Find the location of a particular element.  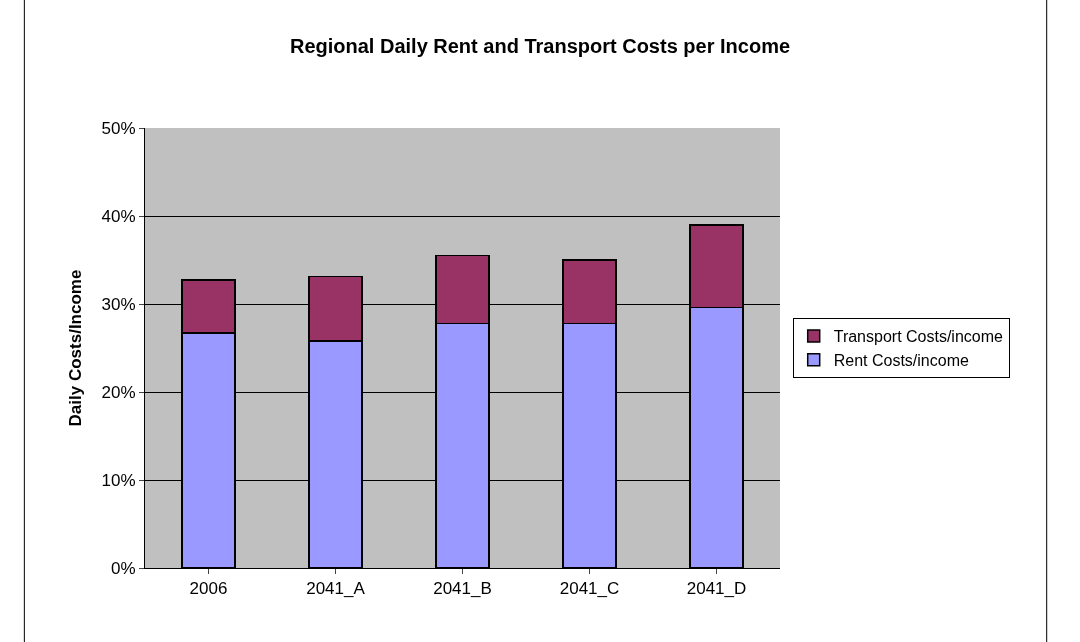

y-tick-label: 40% is located at coordinates (118, 216).